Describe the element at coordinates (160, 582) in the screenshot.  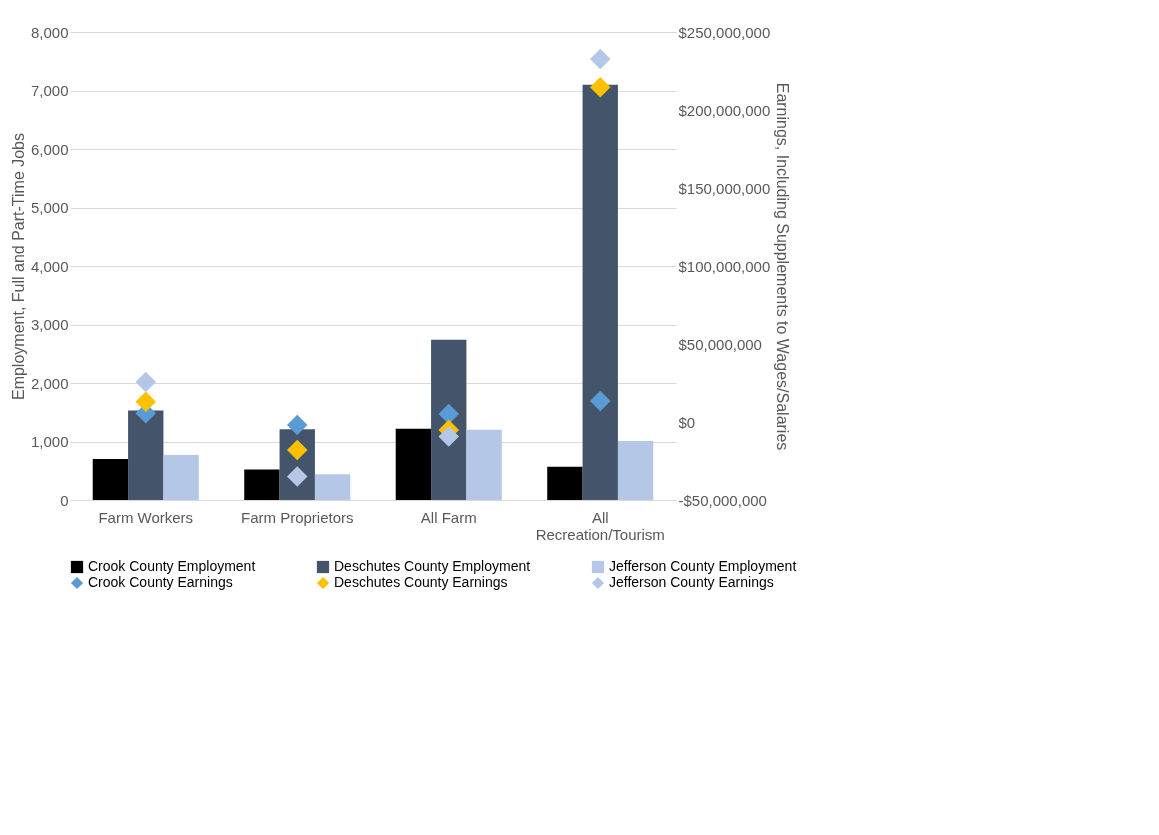
I see `legend-label: Crook County Earnings` at that location.